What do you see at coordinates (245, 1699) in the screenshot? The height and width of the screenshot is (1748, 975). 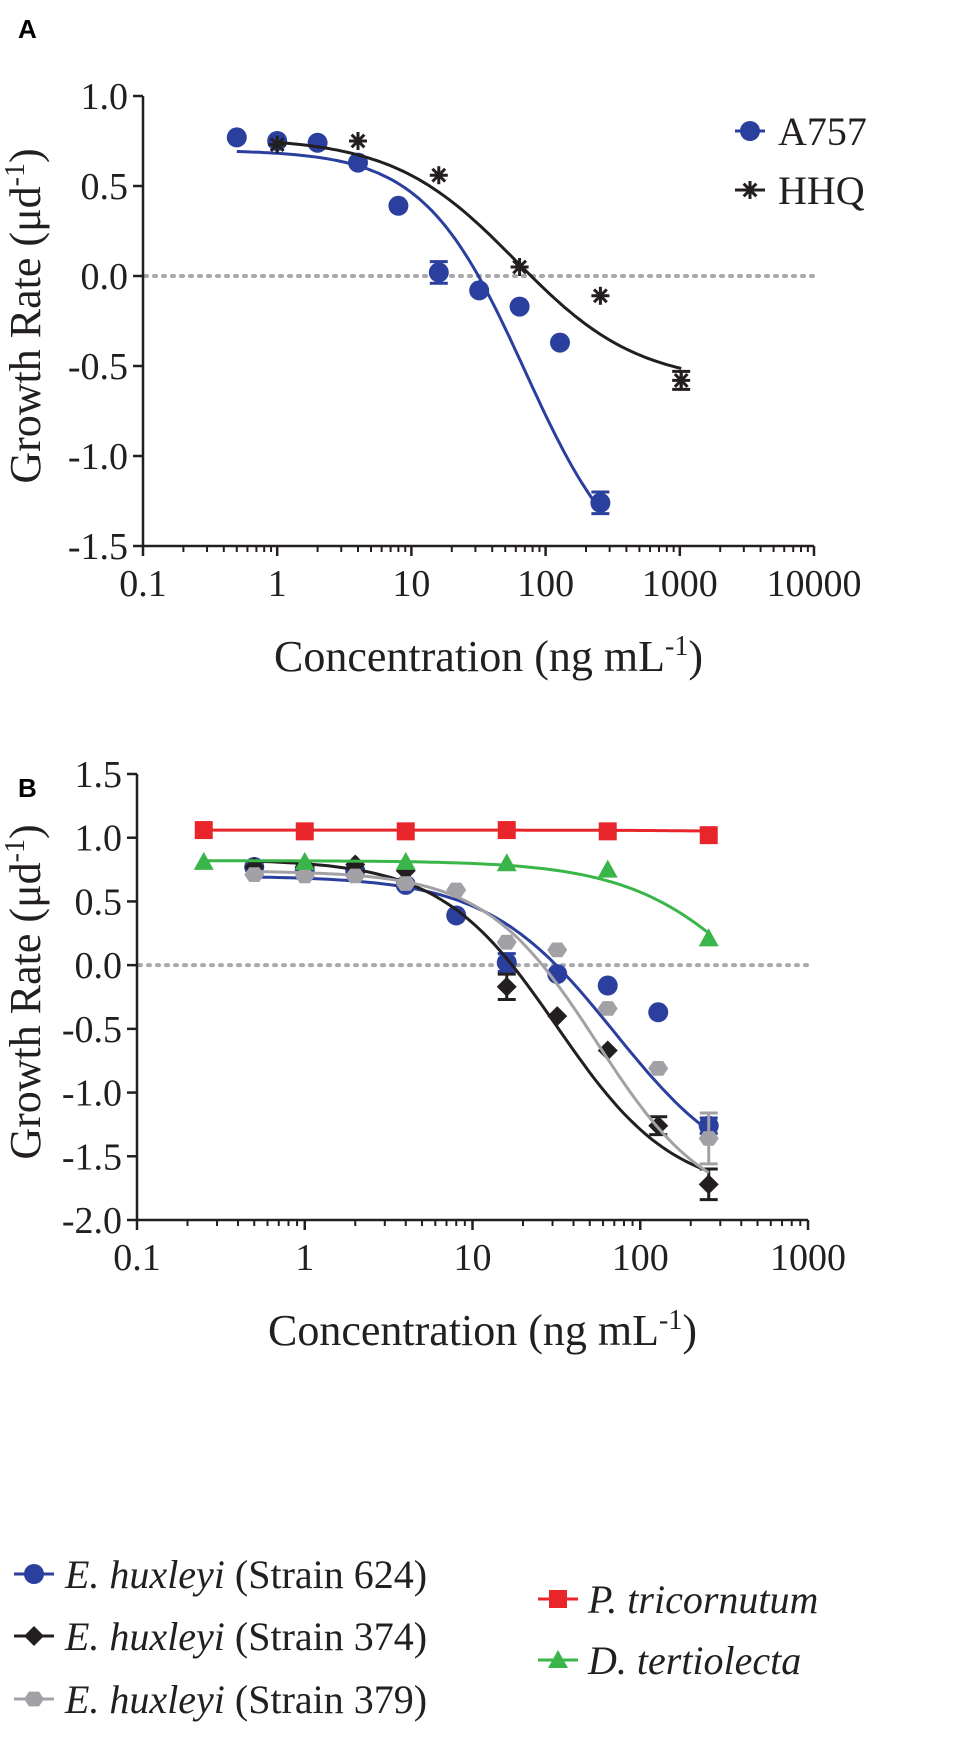 I see `legend-label-strain-379: E. huxleyi (Strain 379)` at bounding box center [245, 1699].